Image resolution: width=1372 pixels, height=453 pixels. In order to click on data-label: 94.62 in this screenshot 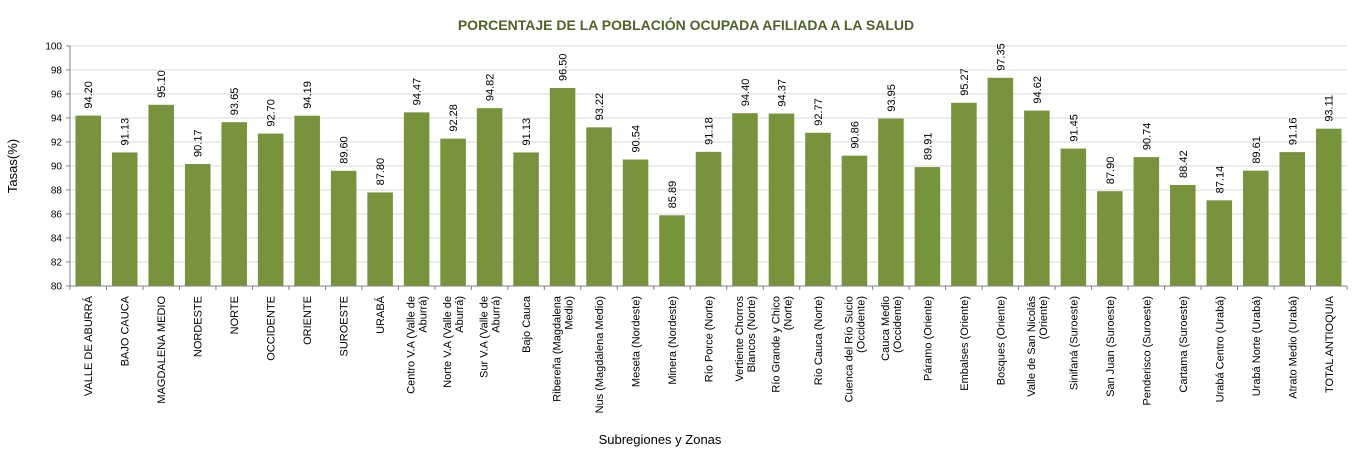, I will do `click(1038, 90)`.